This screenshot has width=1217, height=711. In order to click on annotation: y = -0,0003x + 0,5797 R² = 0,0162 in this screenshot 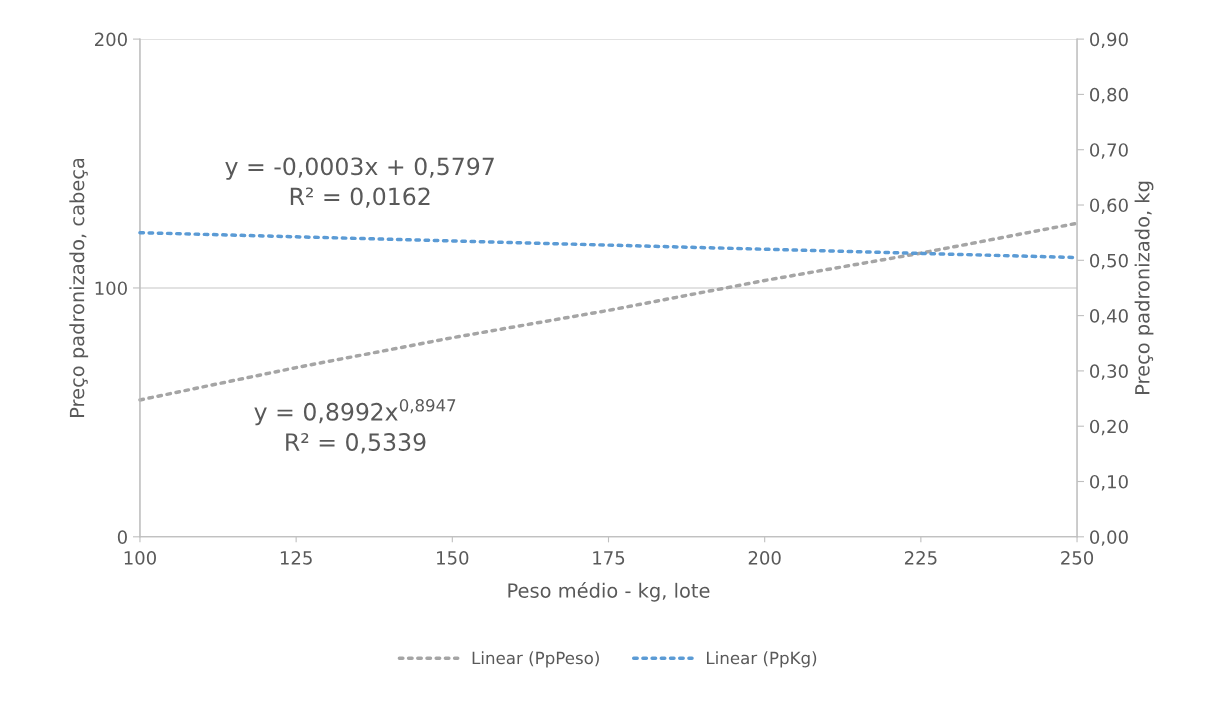, I will do `click(359, 182)`.